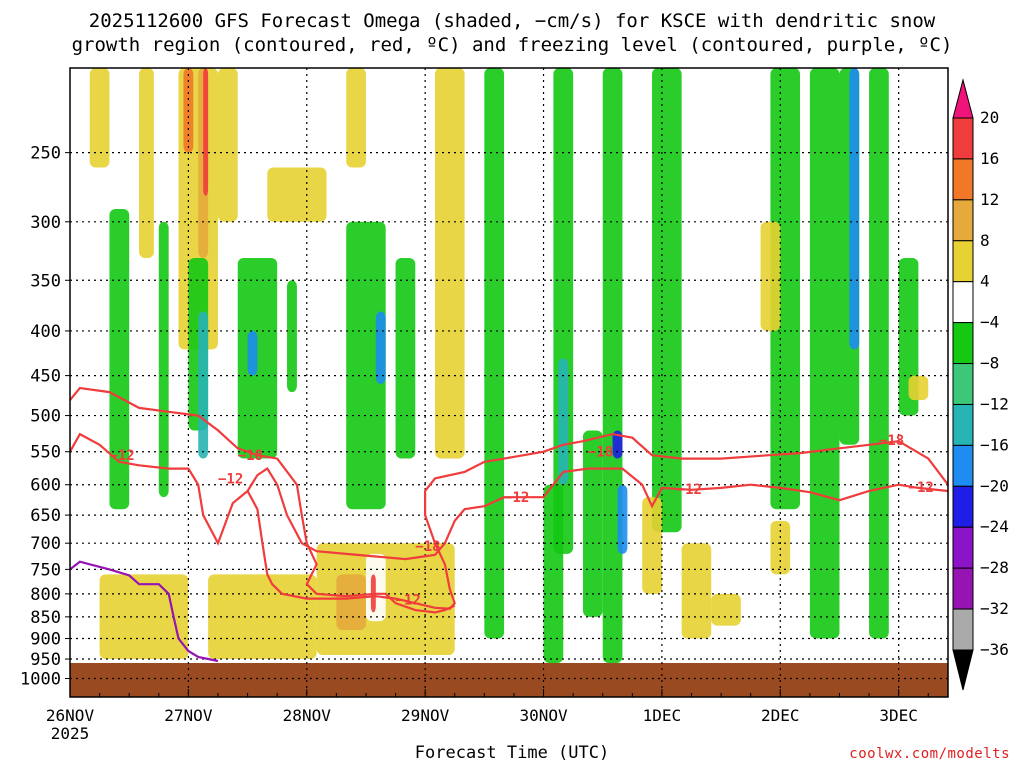 This screenshot has width=1024, height=768. What do you see at coordinates (989, 363) in the screenshot?
I see `colorbar-label: −8` at bounding box center [989, 363].